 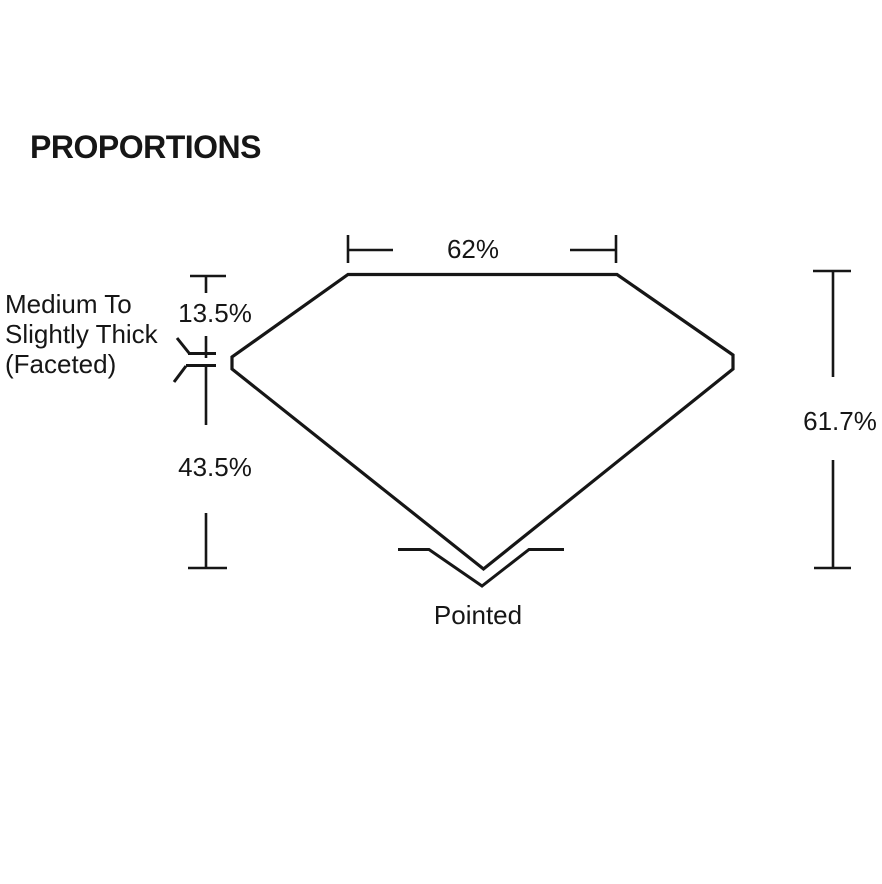 What do you see at coordinates (145, 147) in the screenshot?
I see `page-title: PROPORTIONS` at bounding box center [145, 147].